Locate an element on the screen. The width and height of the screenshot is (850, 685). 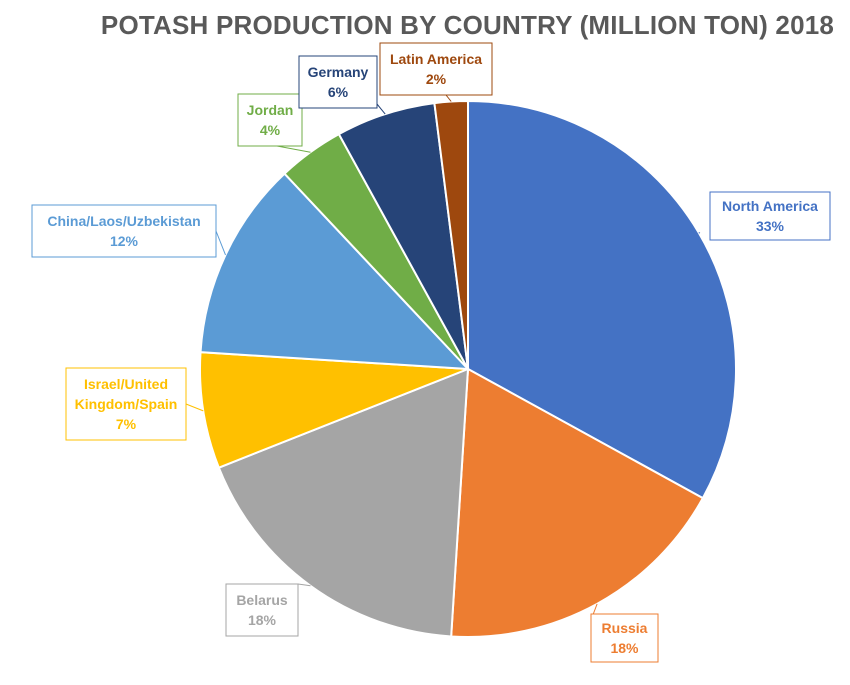
data-label-value: 6% is located at coordinates (338, 92).